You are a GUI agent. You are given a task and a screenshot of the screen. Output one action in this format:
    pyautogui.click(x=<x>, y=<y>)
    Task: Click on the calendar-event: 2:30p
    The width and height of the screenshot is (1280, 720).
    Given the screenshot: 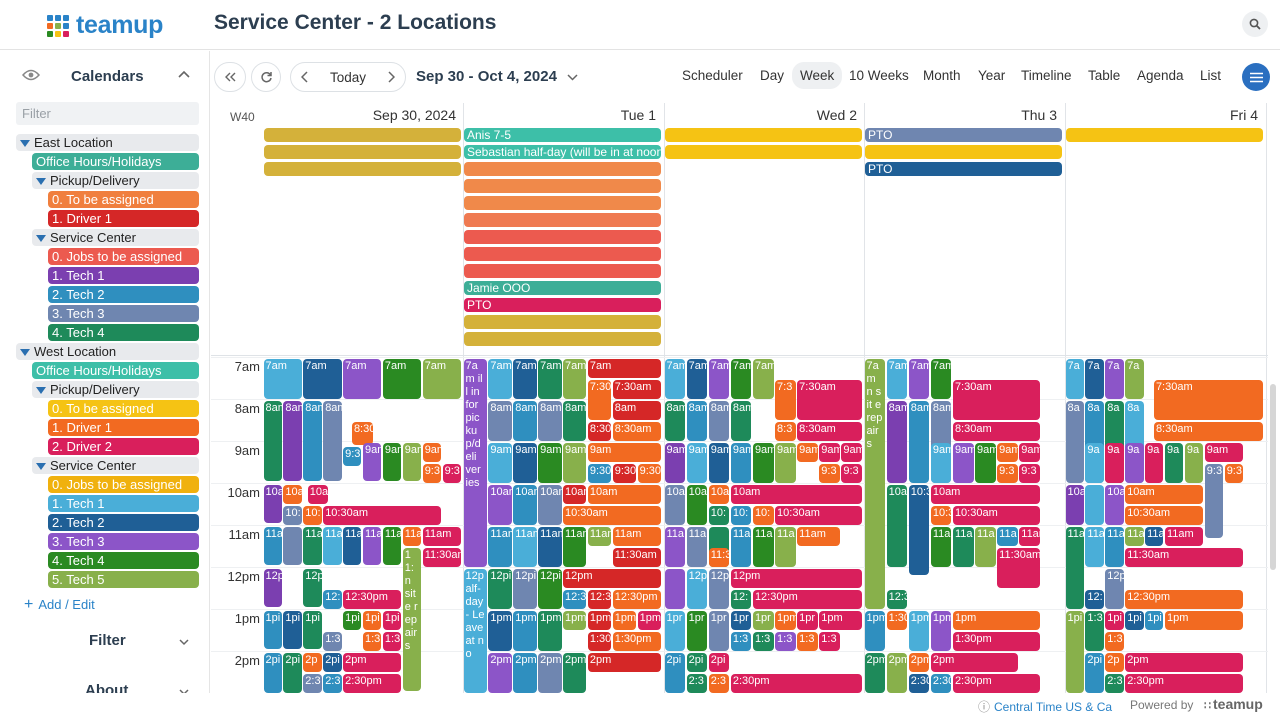 What is the action you would take?
    pyautogui.click(x=919, y=683)
    